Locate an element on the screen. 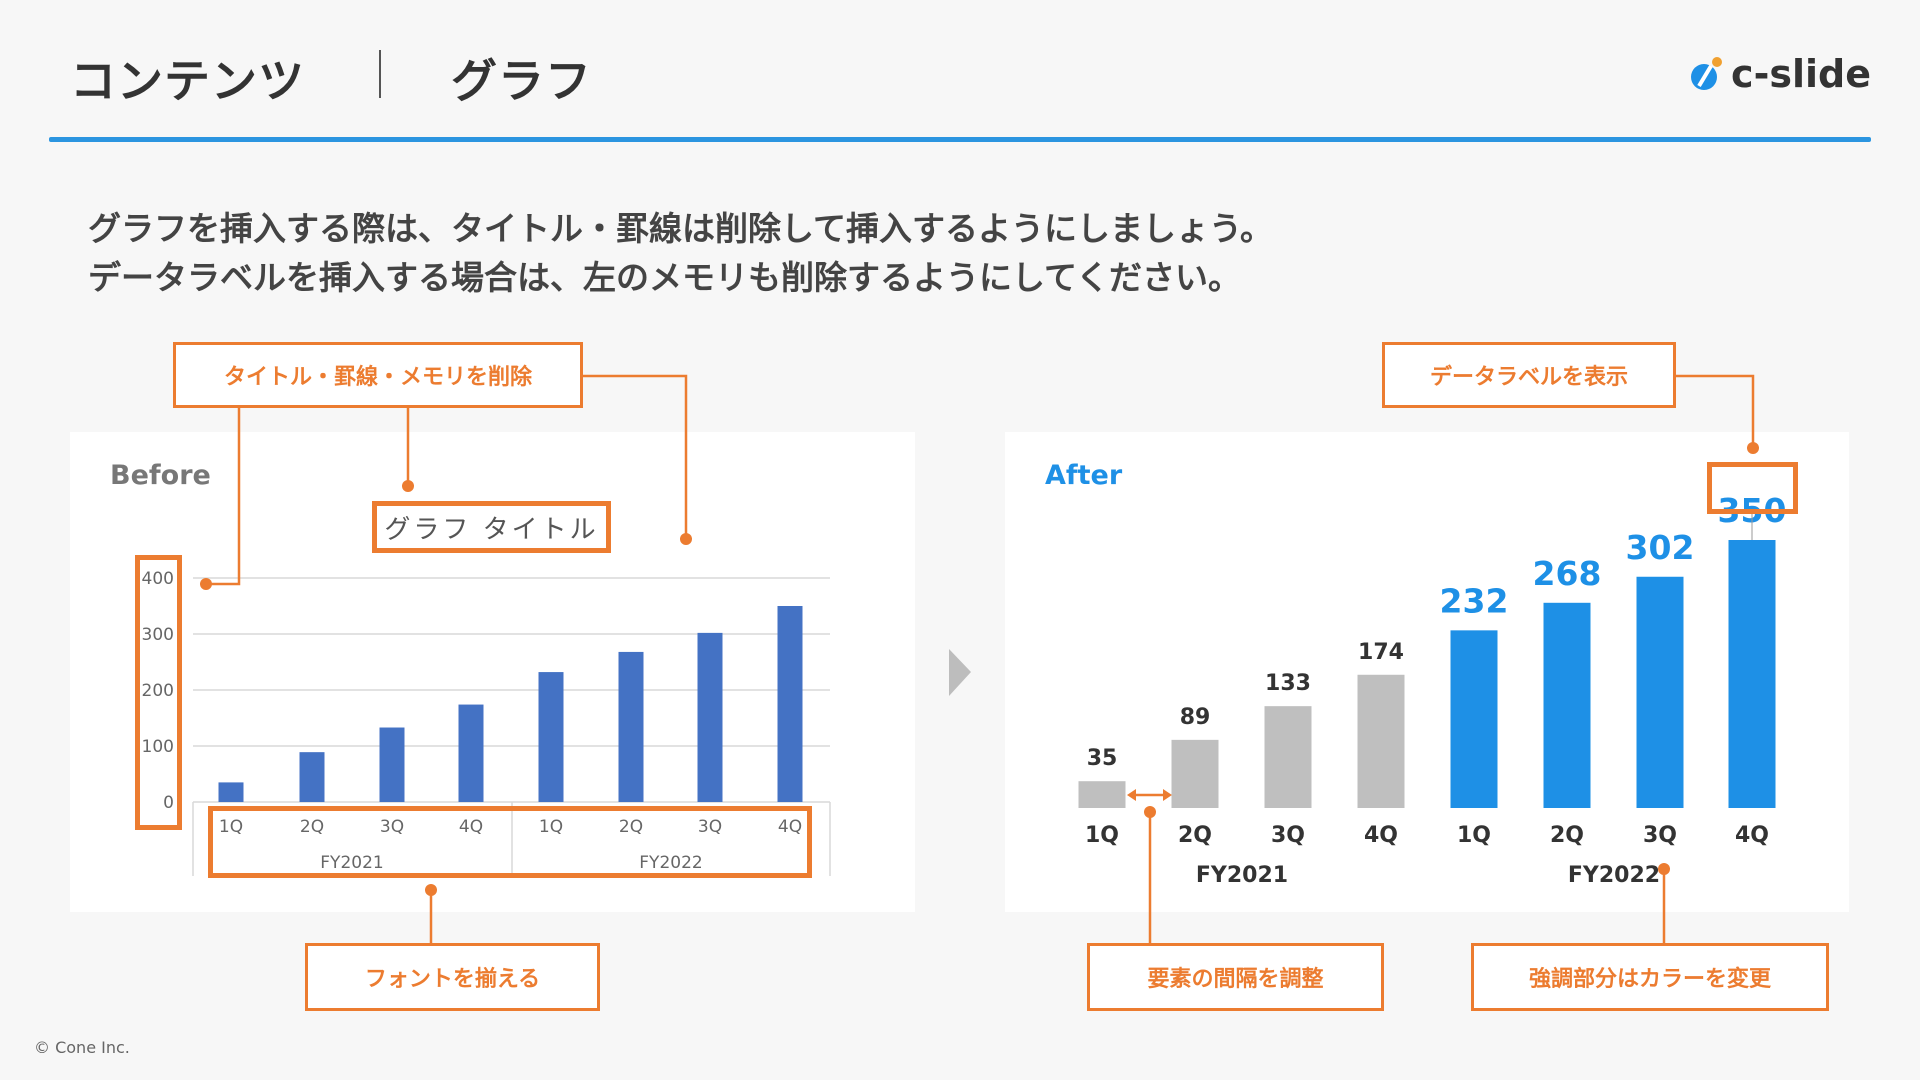 This screenshot has width=1920, height=1080. after-group-label: FY2021 is located at coordinates (1242, 875).